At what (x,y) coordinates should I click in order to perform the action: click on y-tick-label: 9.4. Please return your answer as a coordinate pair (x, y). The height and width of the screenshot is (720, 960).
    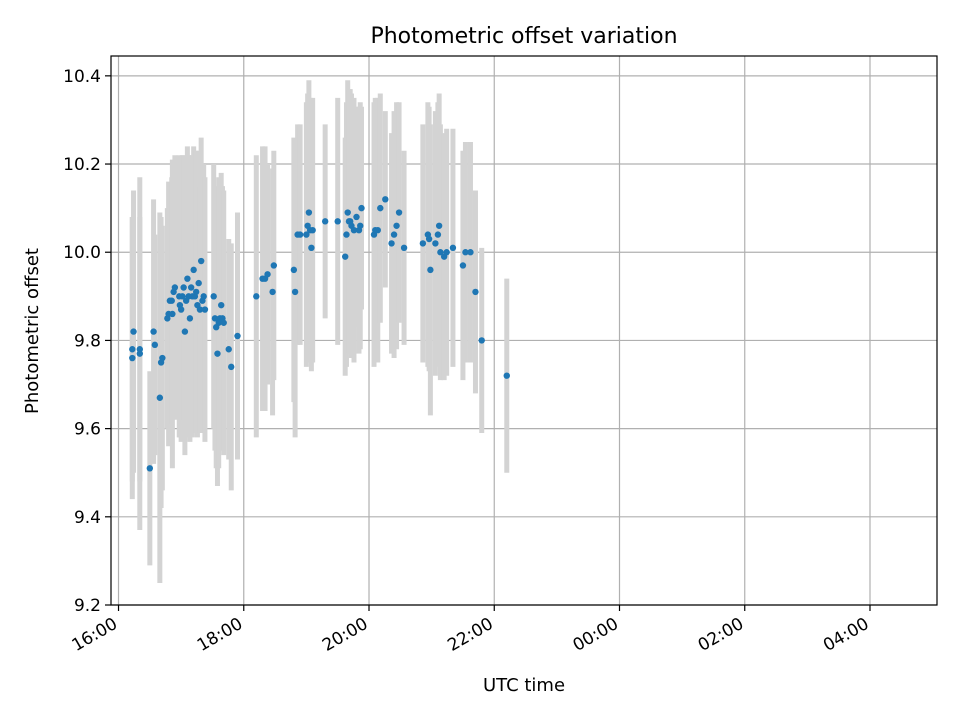
    Looking at the image, I should click on (87, 518).